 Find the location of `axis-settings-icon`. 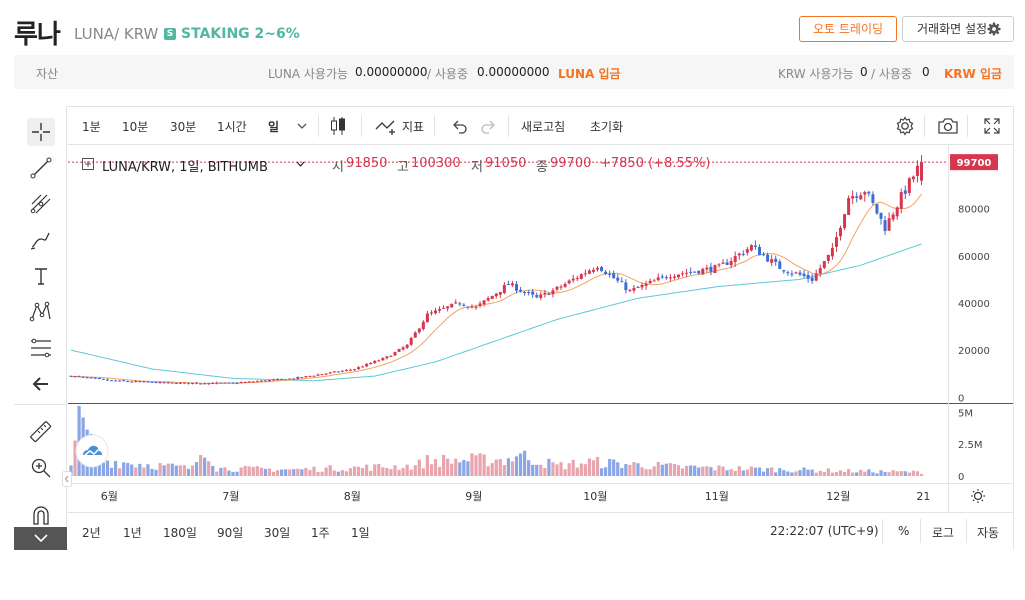

axis-settings-icon is located at coordinates (978, 496).